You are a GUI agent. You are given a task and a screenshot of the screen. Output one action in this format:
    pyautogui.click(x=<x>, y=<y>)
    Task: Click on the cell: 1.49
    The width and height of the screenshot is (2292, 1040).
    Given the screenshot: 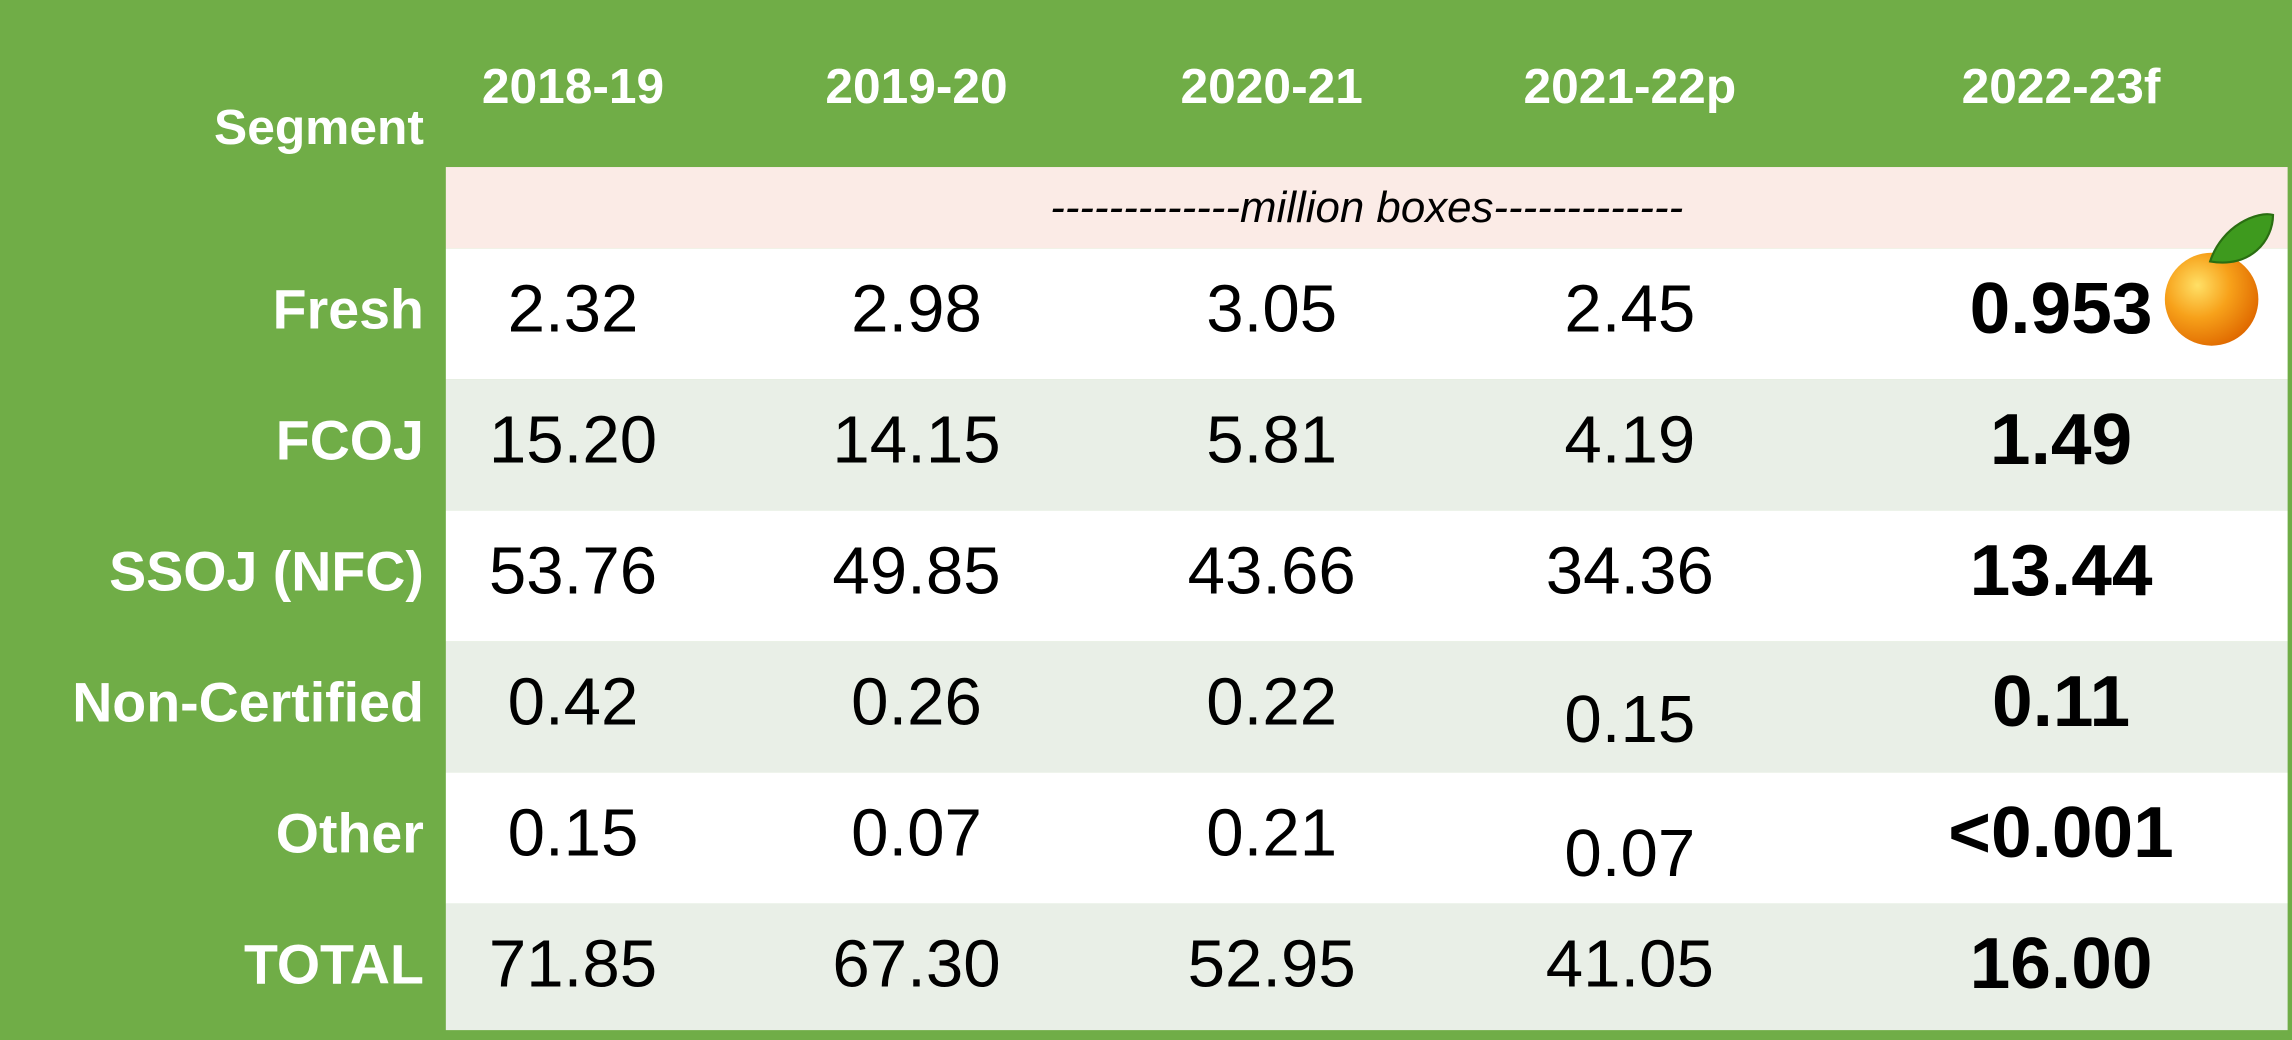 What is the action you would take?
    pyautogui.click(x=2061, y=439)
    